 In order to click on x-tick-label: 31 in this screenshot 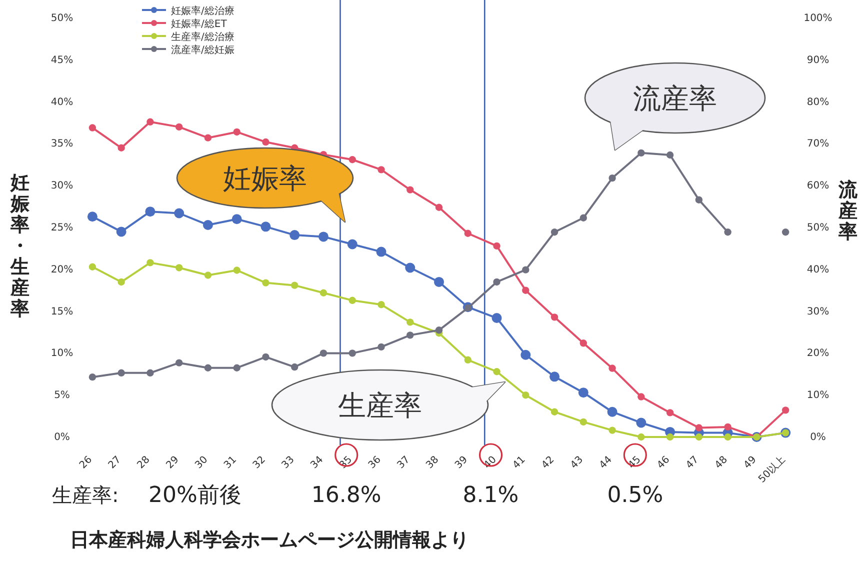, I will do `click(230, 463)`.